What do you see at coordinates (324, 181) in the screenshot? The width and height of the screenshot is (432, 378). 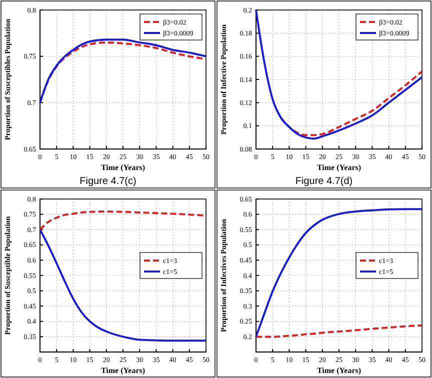 I see `caption: Figure 4.7(d)` at bounding box center [324, 181].